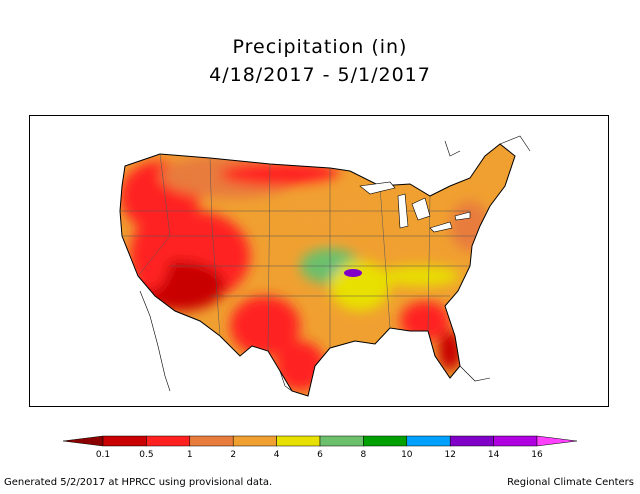 This screenshot has width=640, height=494. What do you see at coordinates (190, 455) in the screenshot?
I see `legend-tick-label: 1` at bounding box center [190, 455].